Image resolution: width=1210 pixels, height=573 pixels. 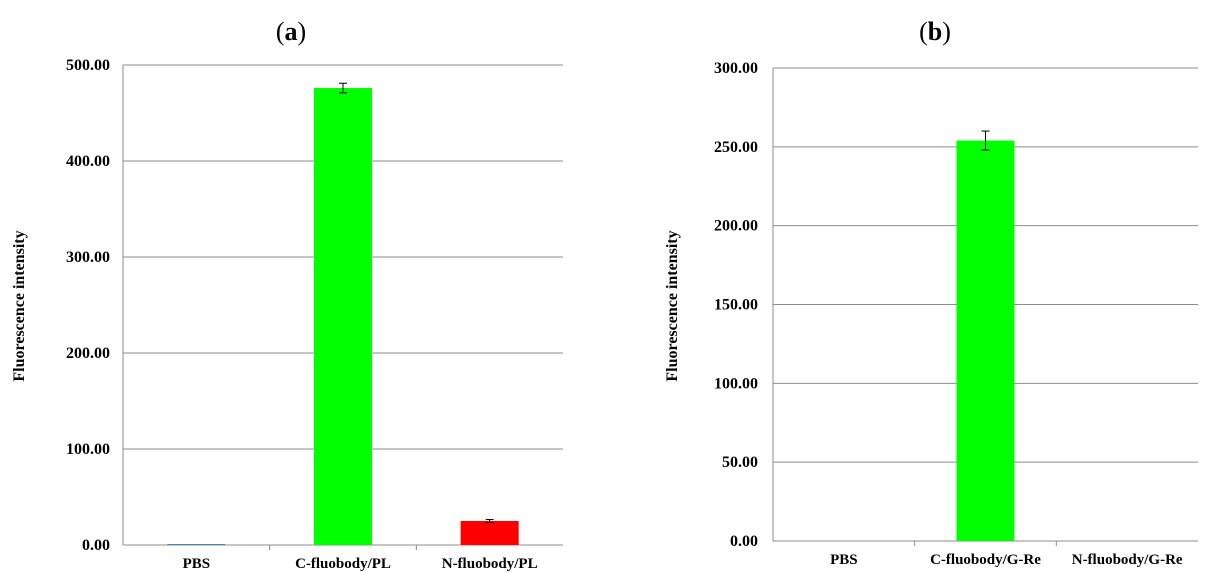 What do you see at coordinates (88, 161) in the screenshot?
I see `y-tick-label: 400.00` at bounding box center [88, 161].